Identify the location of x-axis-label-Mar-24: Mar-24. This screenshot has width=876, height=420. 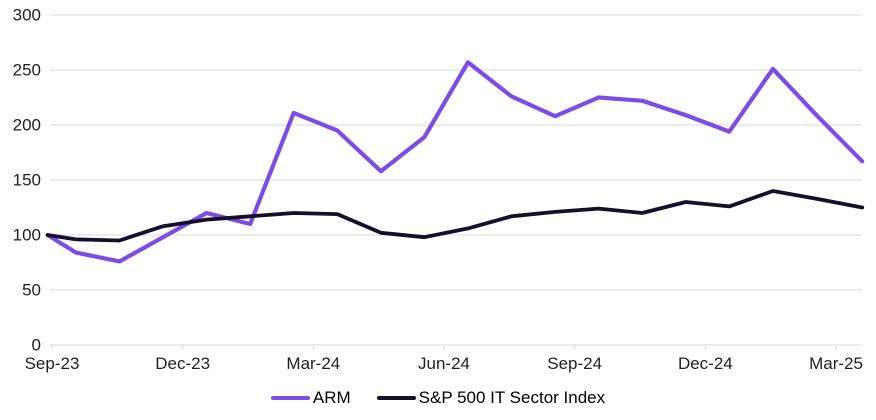
(313, 363).